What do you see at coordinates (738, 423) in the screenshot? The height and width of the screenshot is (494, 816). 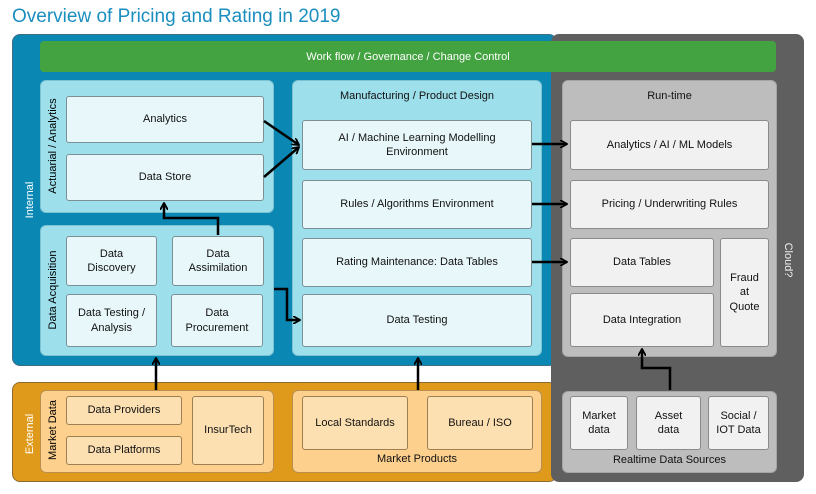 I see `social-iot-data-box: Social / IOT Data` at bounding box center [738, 423].